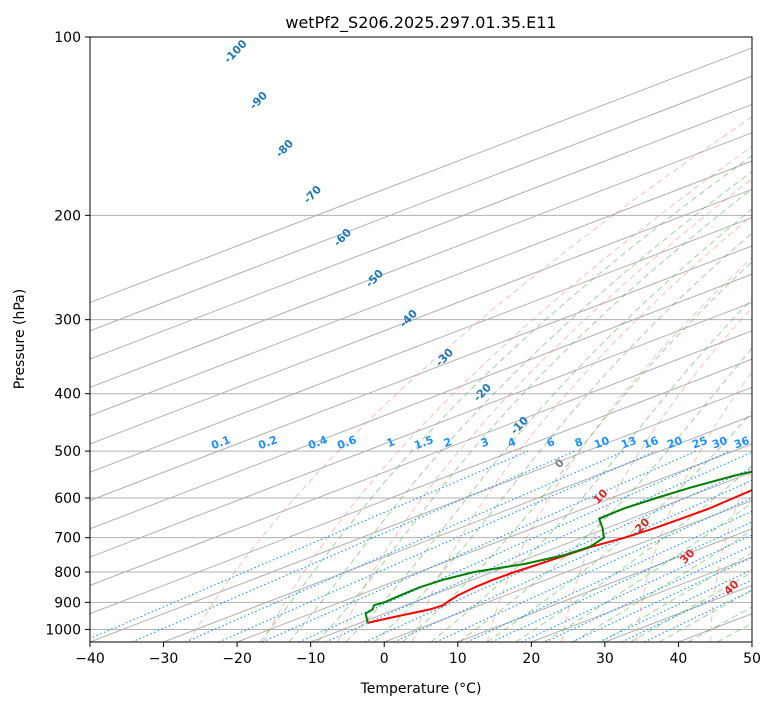  I want to click on mixing-ratio-label: 10, so click(601, 443).